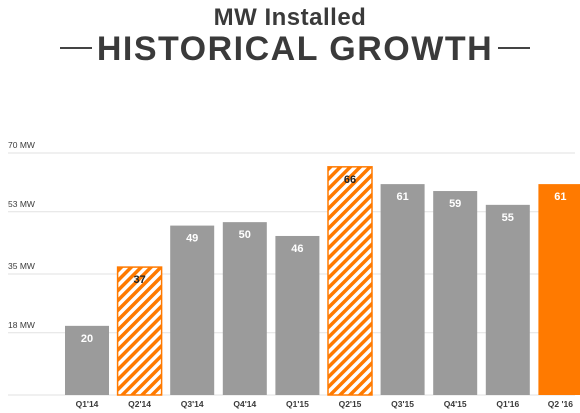 This screenshot has width=580, height=413. What do you see at coordinates (21, 204) in the screenshot?
I see `y-tick-label: 53 MW` at bounding box center [21, 204].